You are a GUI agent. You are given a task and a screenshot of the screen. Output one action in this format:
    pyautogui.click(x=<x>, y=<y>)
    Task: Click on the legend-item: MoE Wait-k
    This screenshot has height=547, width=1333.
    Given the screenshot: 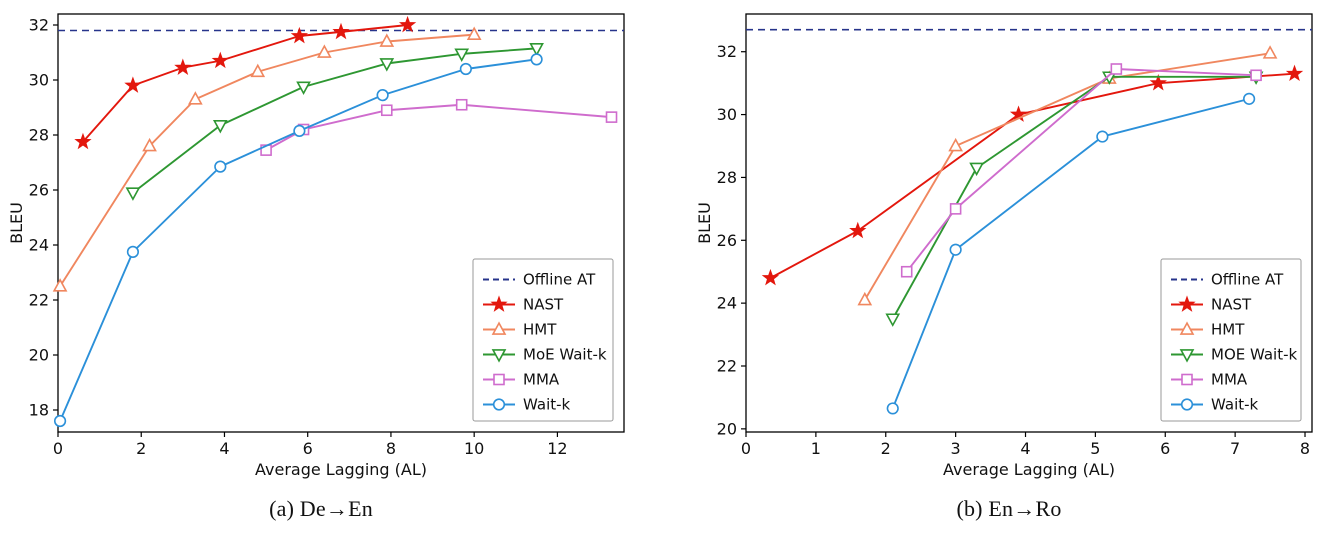 What is the action you would take?
    pyautogui.click(x=545, y=355)
    